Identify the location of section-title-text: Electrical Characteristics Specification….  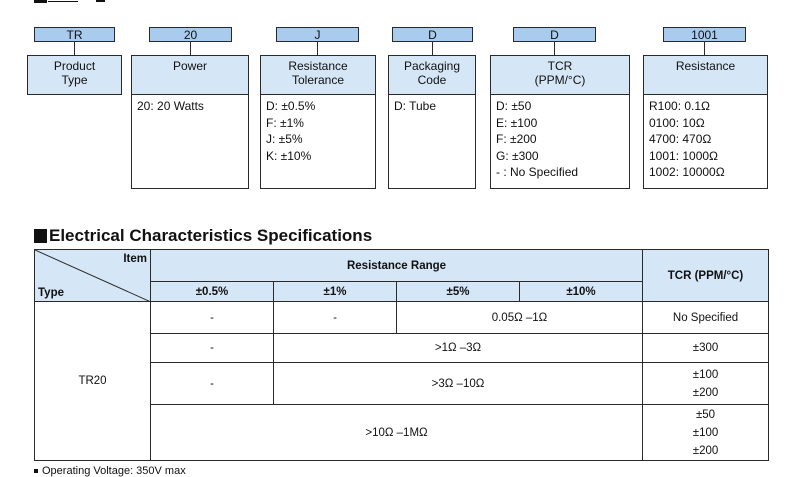
(211, 235).